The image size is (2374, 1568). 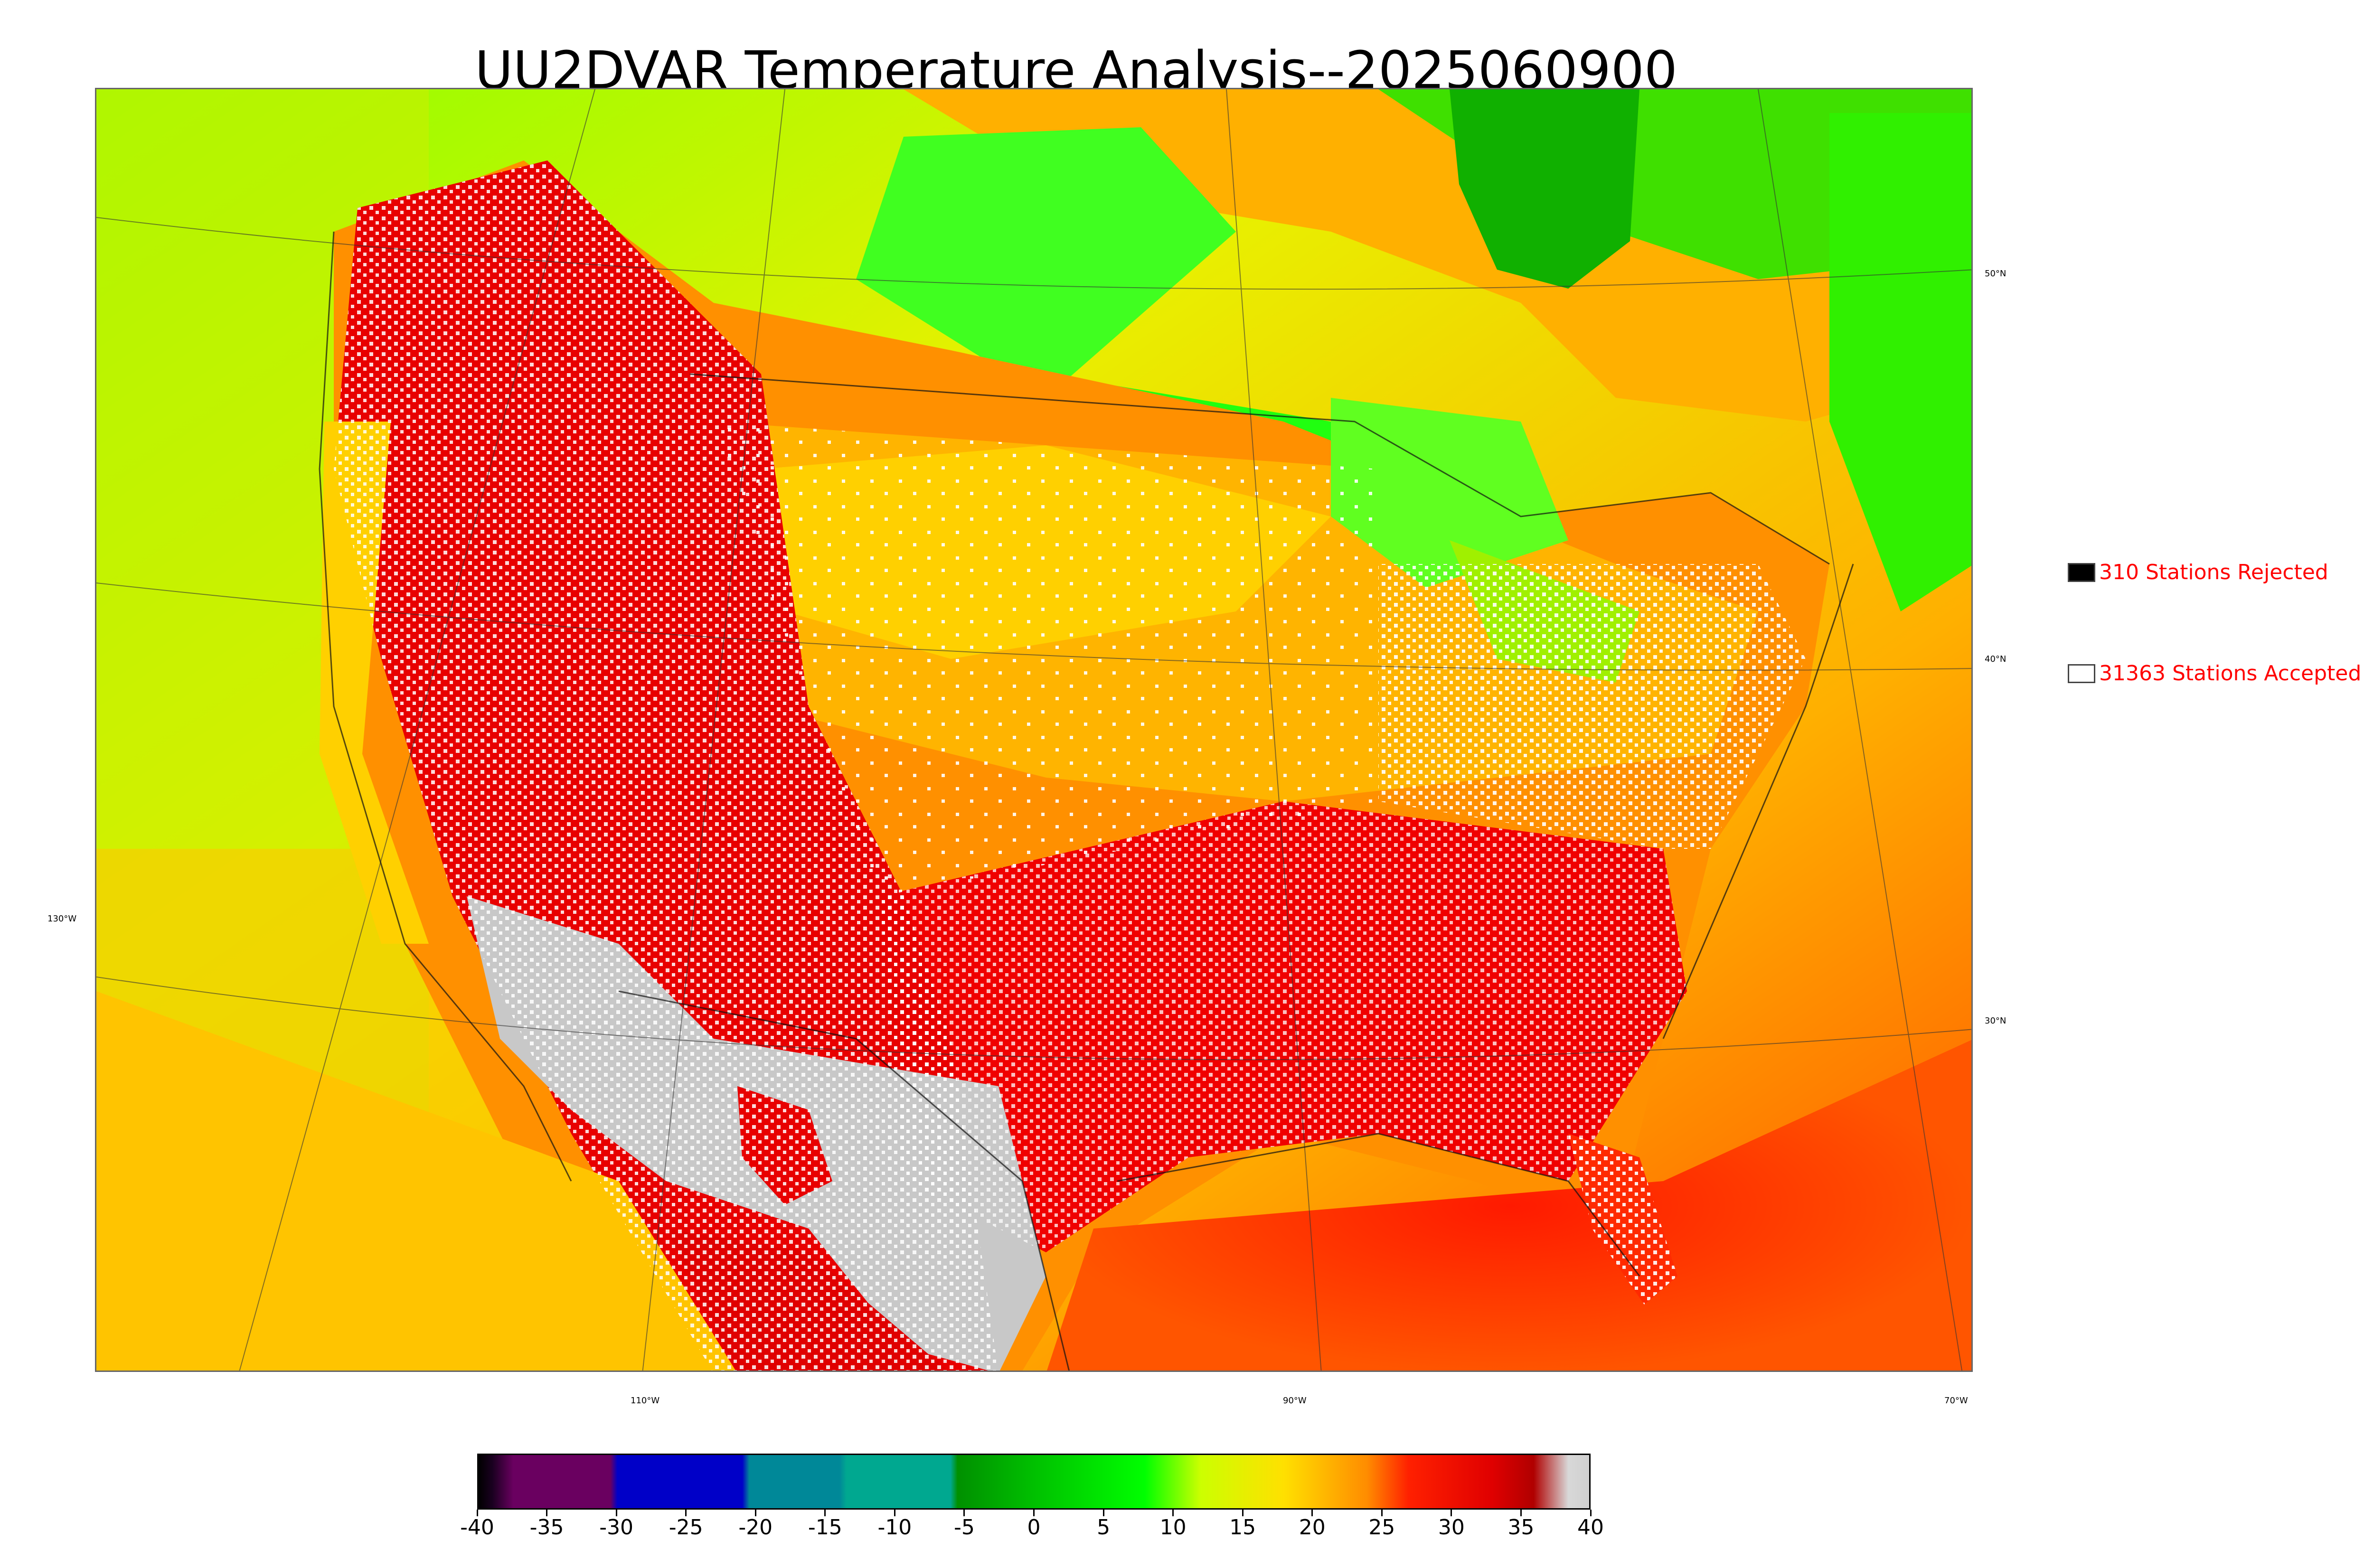 I want to click on colorbar-tick-label: 25, so click(x=1381, y=1528).